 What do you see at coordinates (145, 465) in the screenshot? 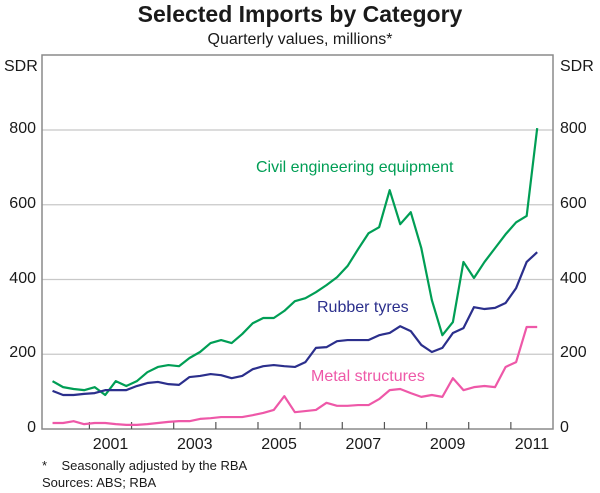
I see `footnote-seasonal: * Seasonally adjusted by the RBA` at bounding box center [145, 465].